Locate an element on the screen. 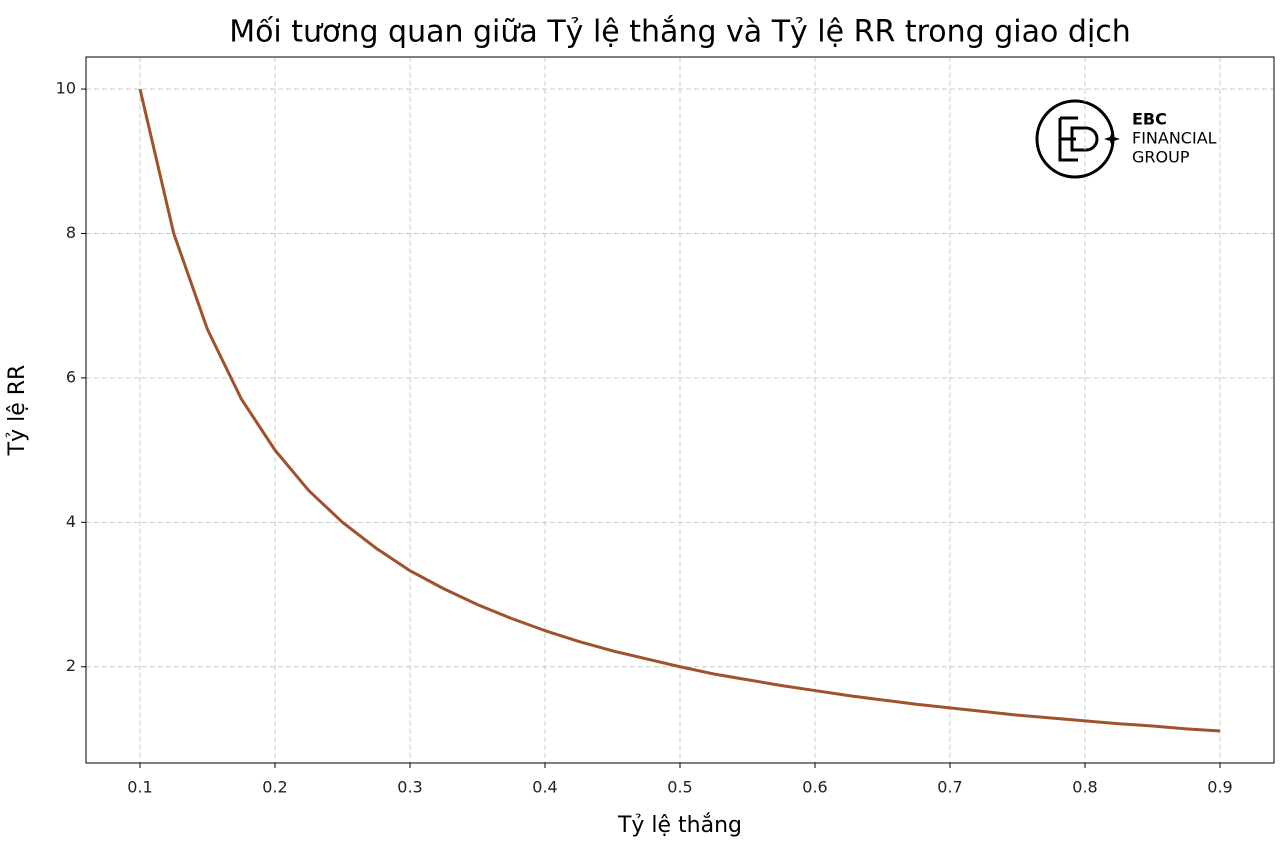 This screenshot has width=1280, height=854. x-axis-label: Tỷ lệ thắng is located at coordinates (679, 825).